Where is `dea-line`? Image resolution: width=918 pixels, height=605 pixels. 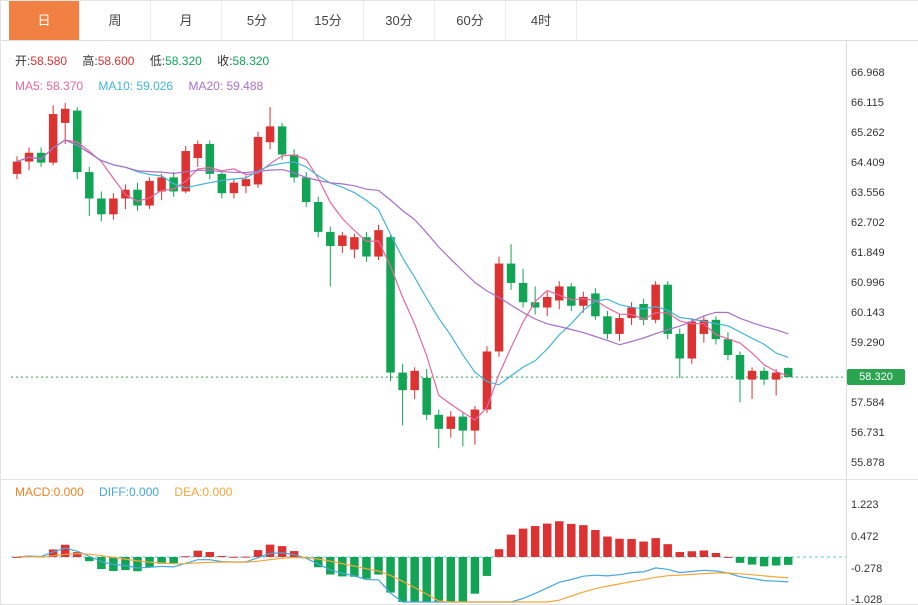 dea-line is located at coordinates (402, 578).